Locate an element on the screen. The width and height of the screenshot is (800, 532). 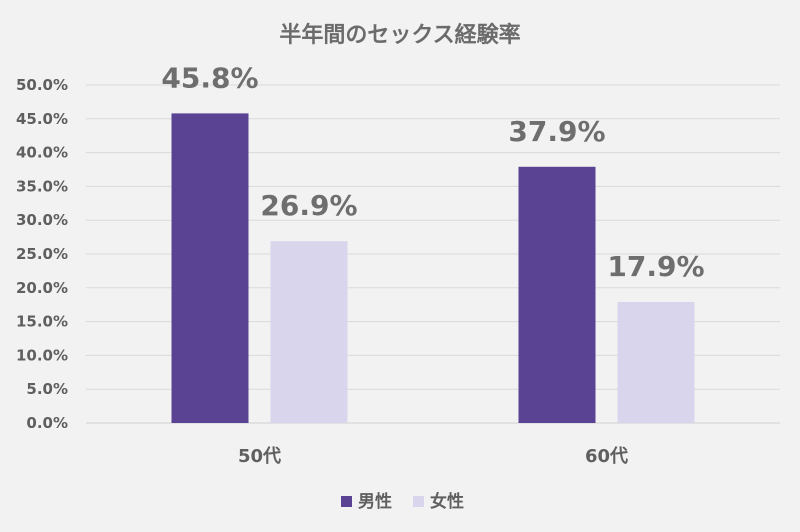
legend-swatch-male is located at coordinates (346, 501).